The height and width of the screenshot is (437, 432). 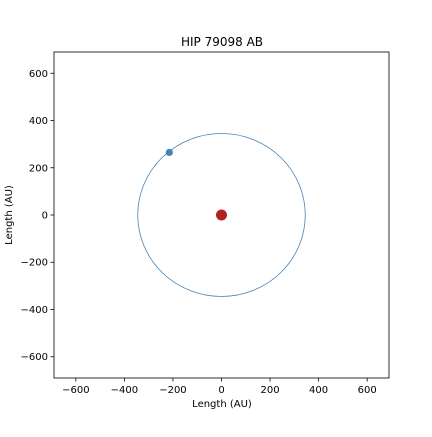 I want to click on orbit-layer, so click(x=221, y=215).